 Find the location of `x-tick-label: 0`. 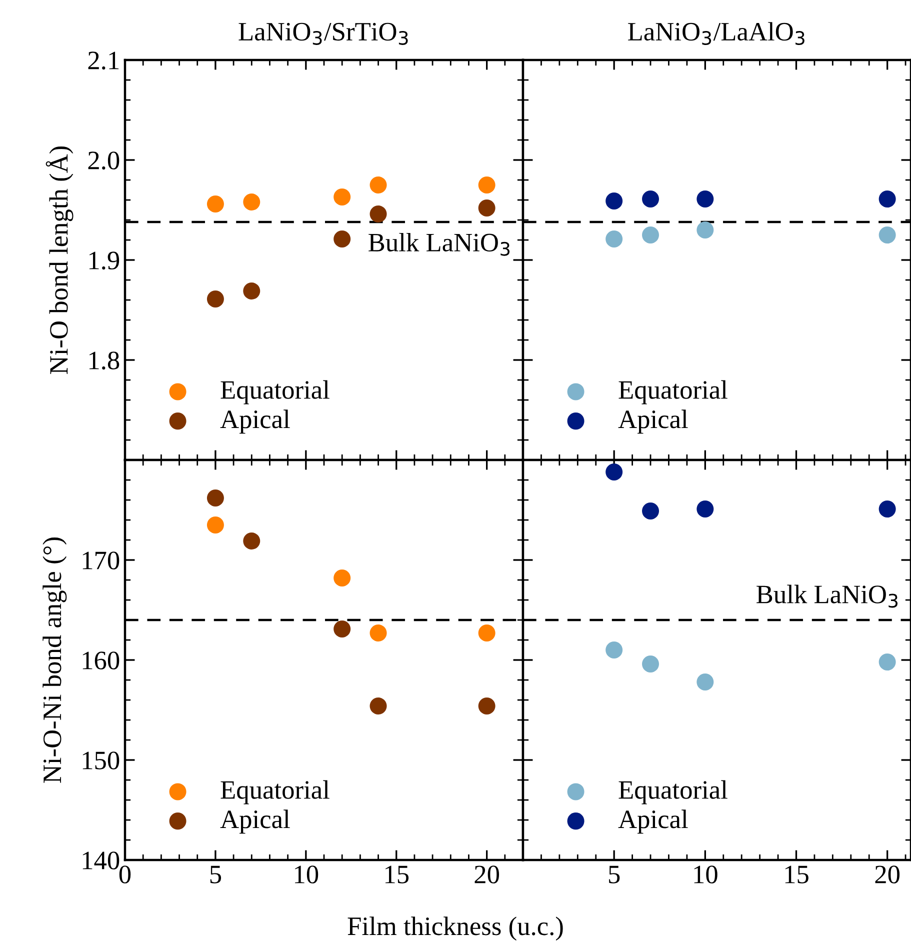

x-tick-label: 0 is located at coordinates (125, 875).